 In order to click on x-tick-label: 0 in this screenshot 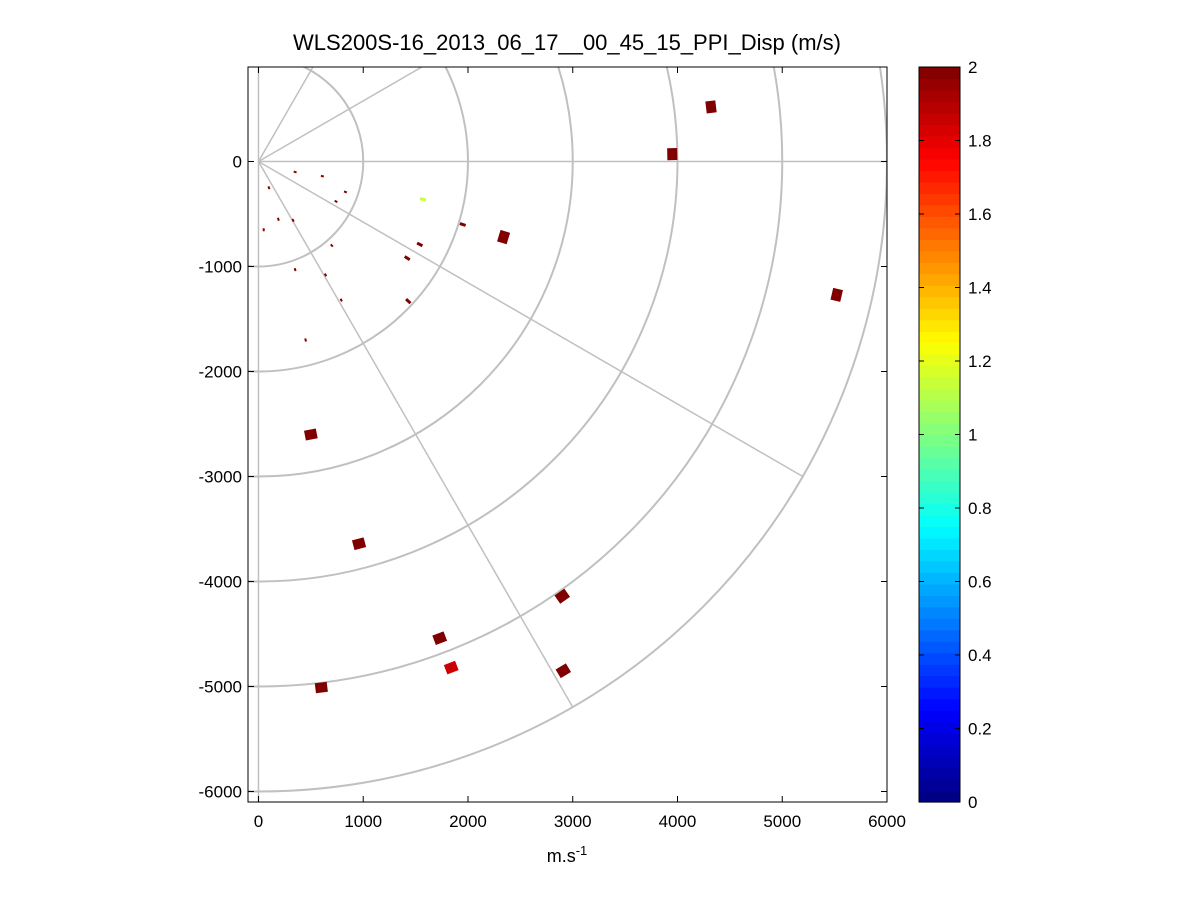, I will do `click(258, 821)`.